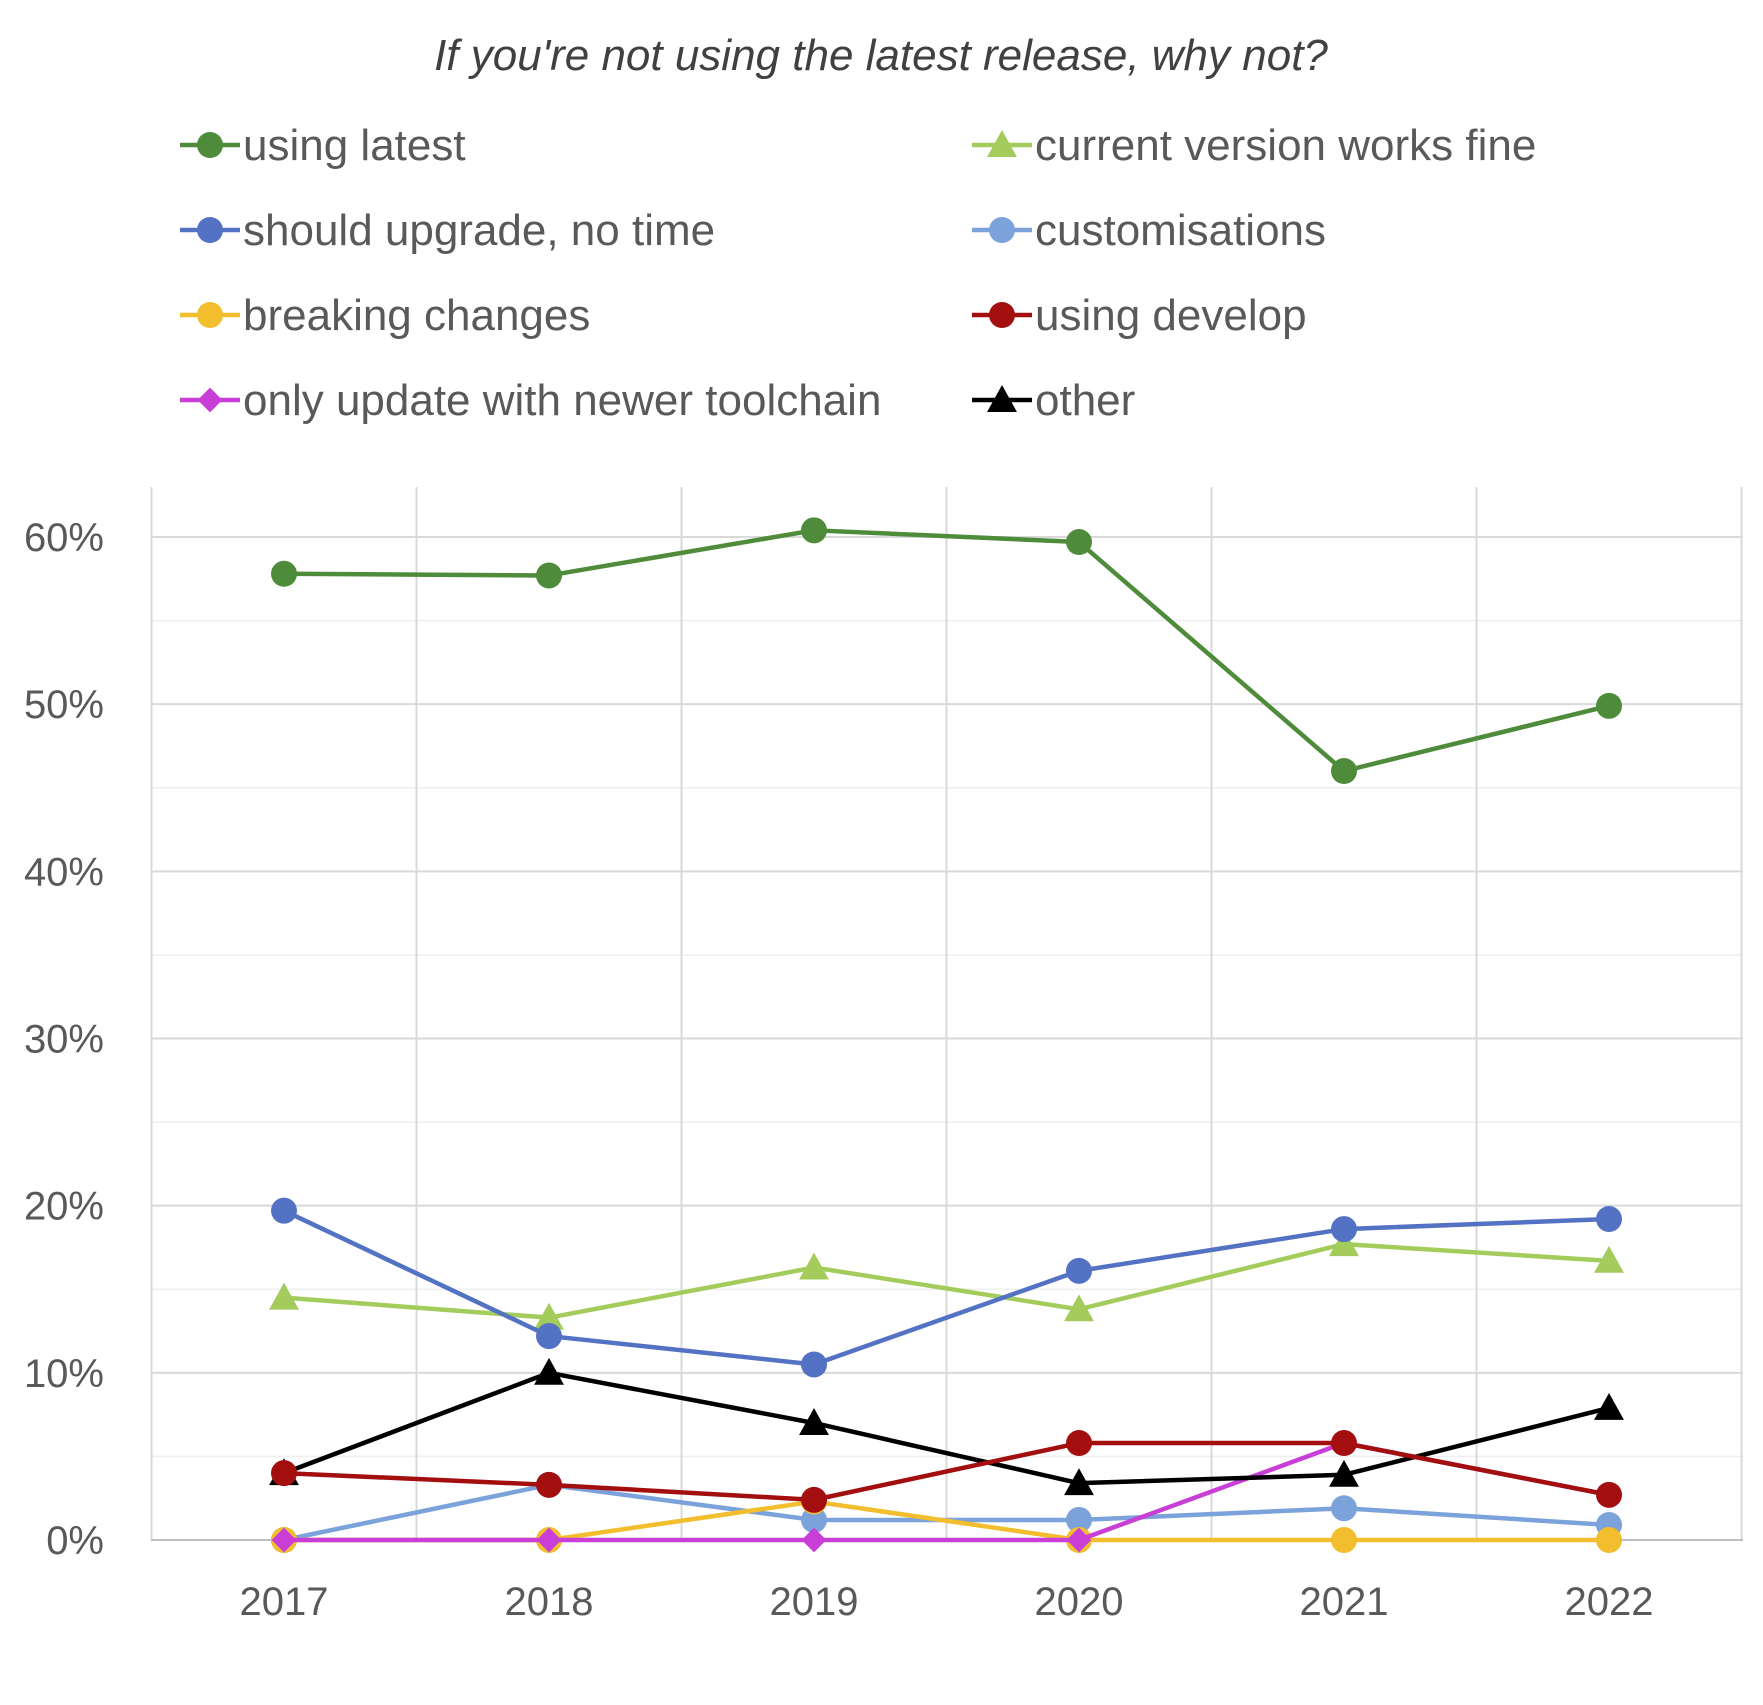  I want to click on legend-item: customisations, so click(1149, 230).